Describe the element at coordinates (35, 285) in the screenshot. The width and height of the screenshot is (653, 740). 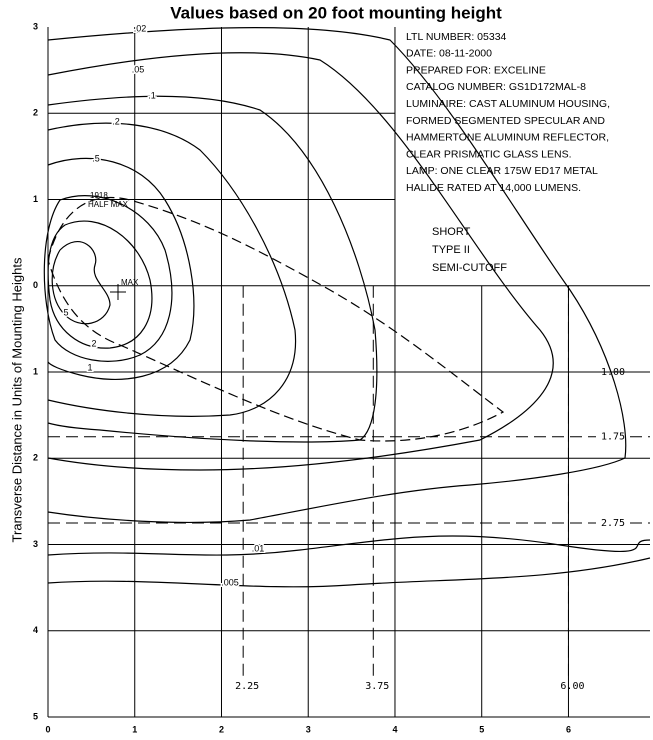
I see `y-tick-label: 0` at that location.